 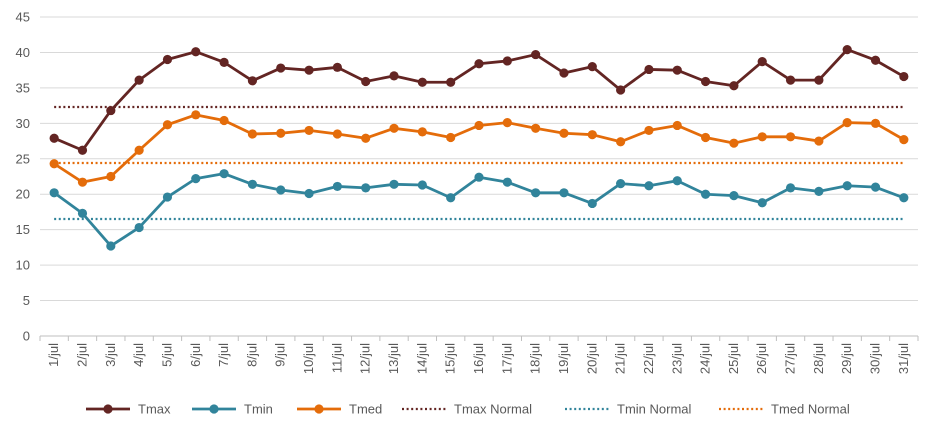 I want to click on x-tick-label: 4/jul, so click(x=138, y=355).